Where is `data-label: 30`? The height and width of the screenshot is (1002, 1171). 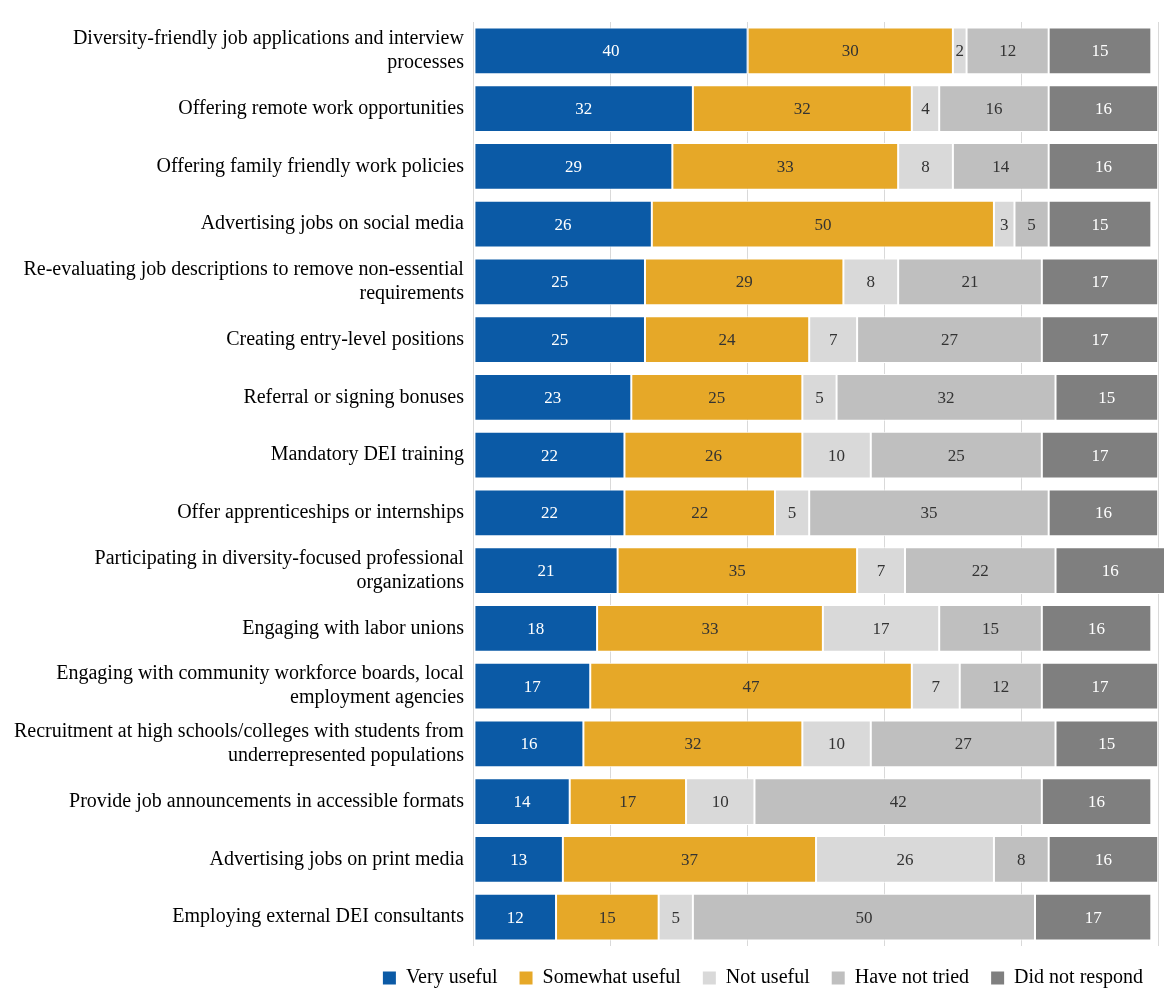
data-label: 30 is located at coordinates (850, 51).